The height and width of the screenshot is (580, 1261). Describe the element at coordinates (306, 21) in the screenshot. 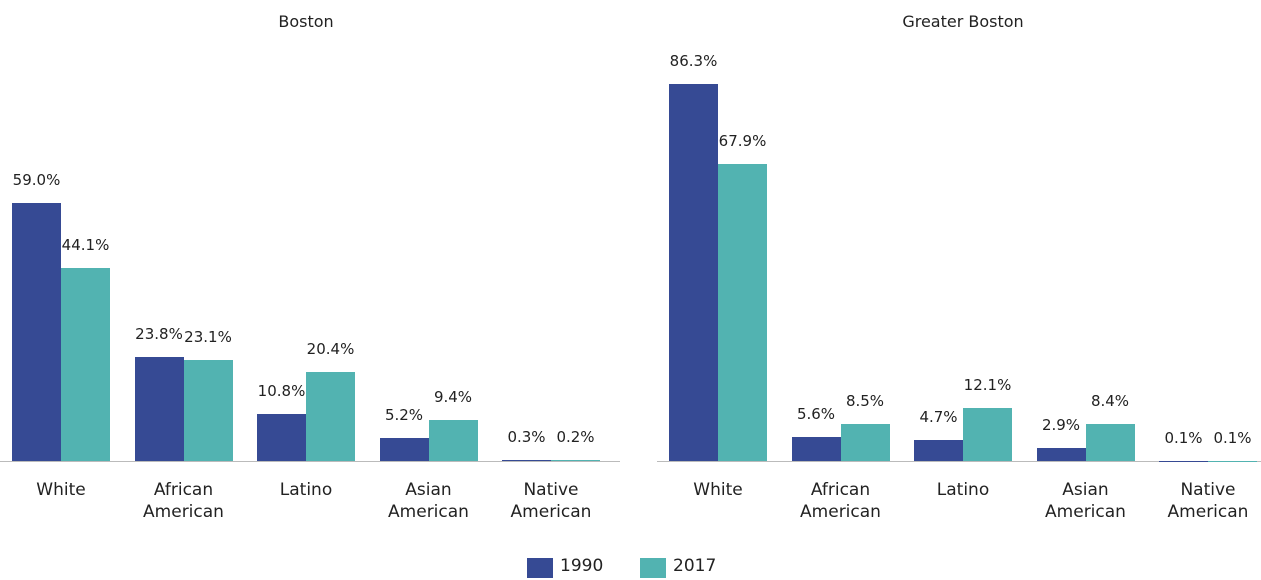

I see `chart-title: Boston` at that location.